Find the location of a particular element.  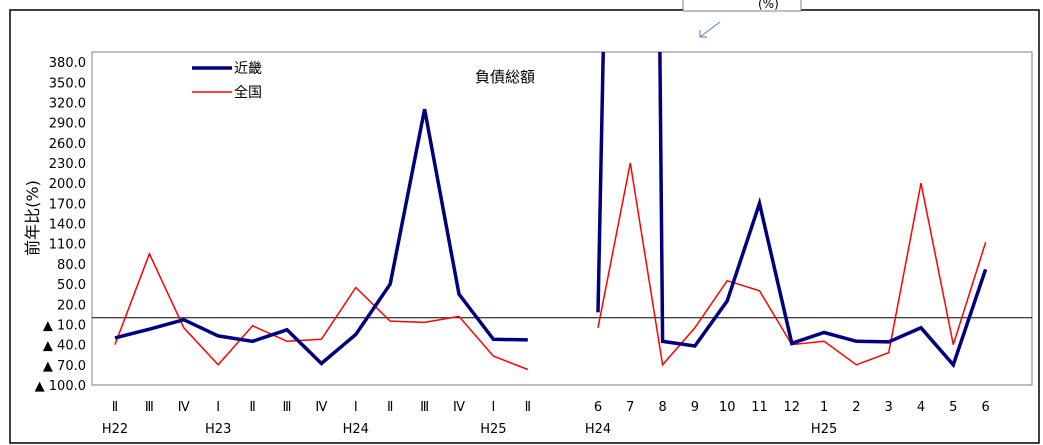

y-tick-label: 350.0 is located at coordinates (67, 83).